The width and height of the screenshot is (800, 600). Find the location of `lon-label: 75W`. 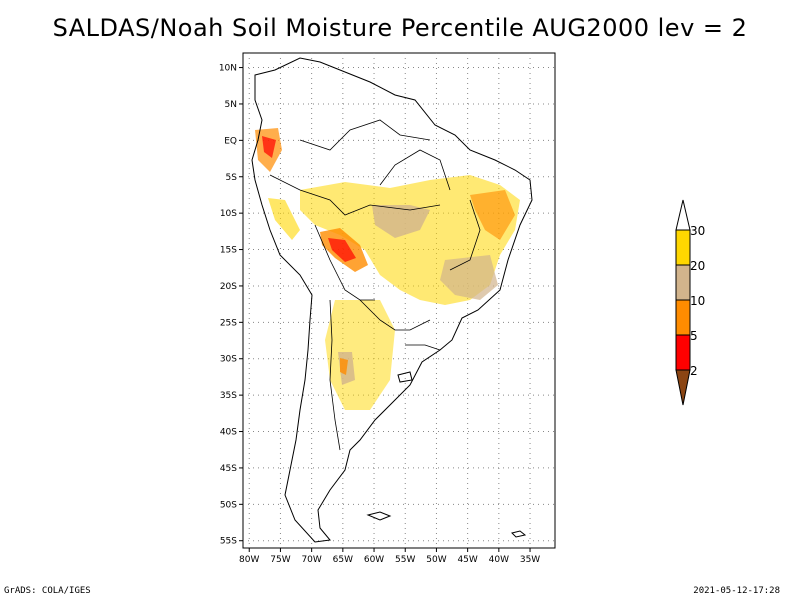

lon-label: 75W is located at coordinates (280, 560).